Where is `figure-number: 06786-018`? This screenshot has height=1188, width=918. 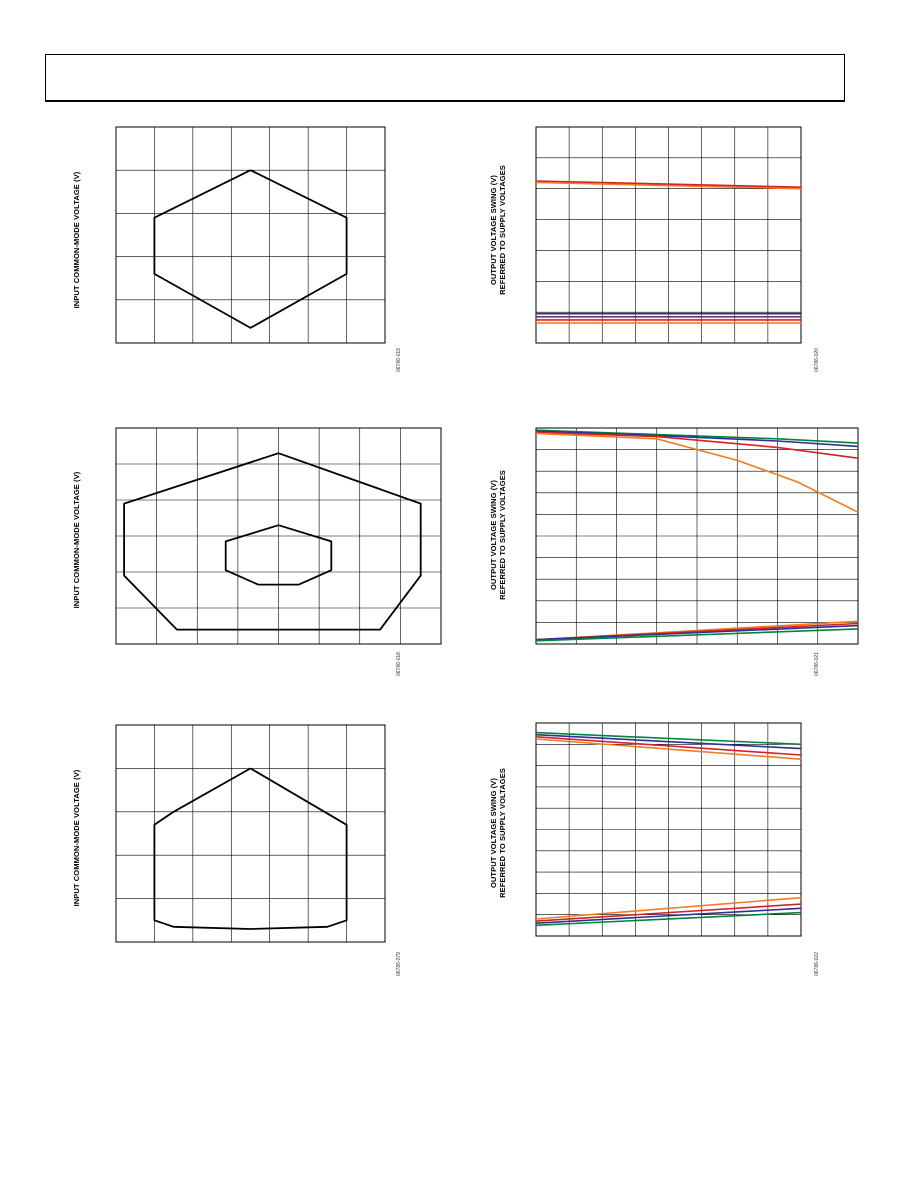 figure-number: 06786-018 is located at coordinates (399, 664).